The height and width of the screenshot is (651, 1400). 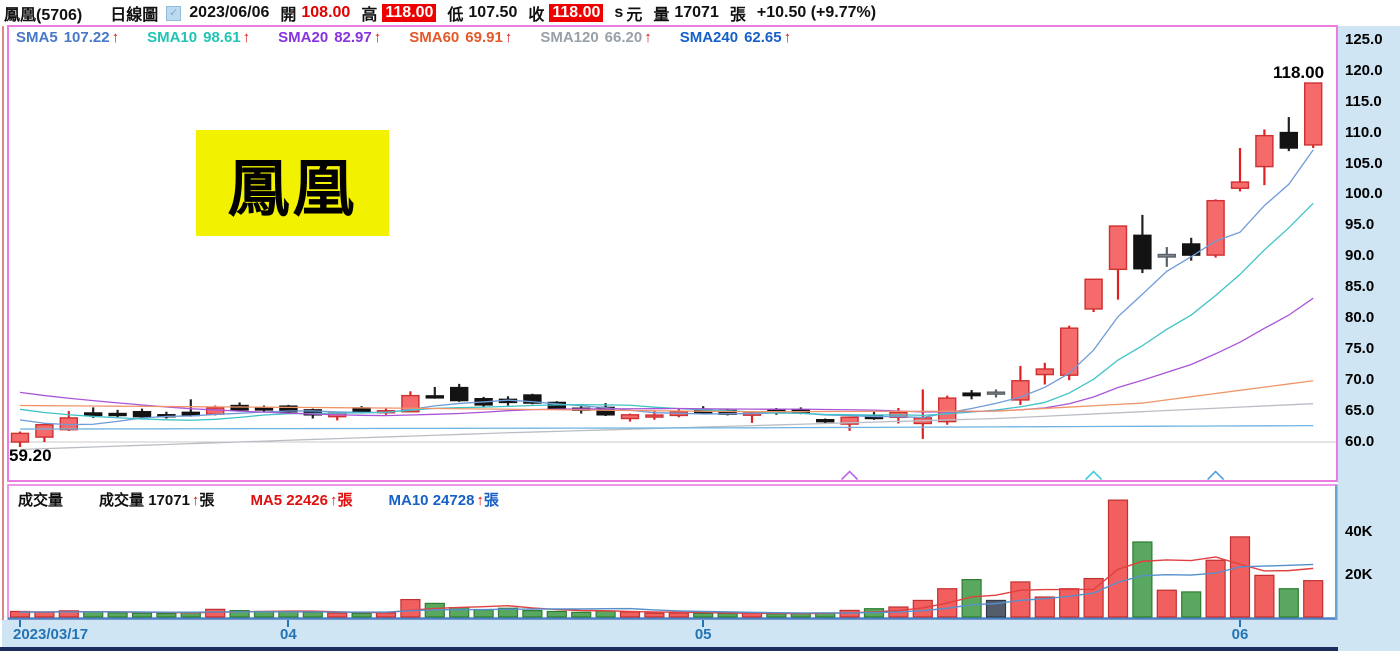 What do you see at coordinates (443, 500) in the screenshot?
I see `volume-ma10-readout: MA10 24728 ↑張` at bounding box center [443, 500].